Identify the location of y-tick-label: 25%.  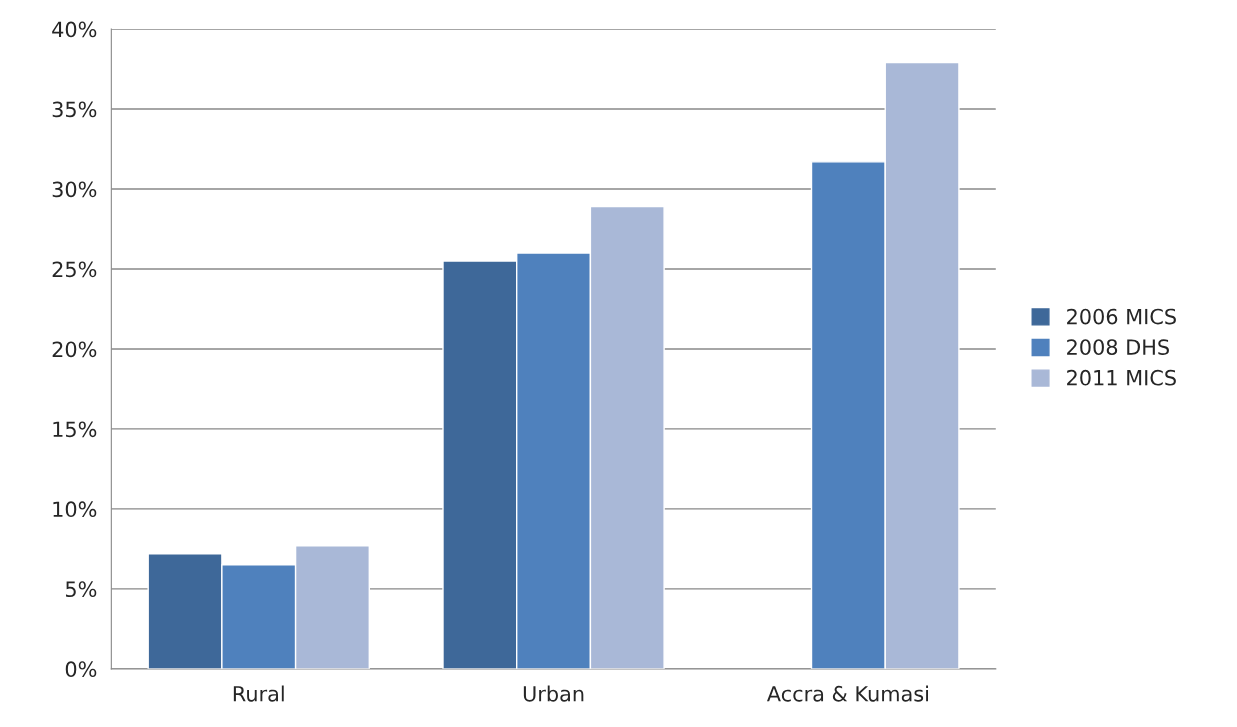
(74, 269).